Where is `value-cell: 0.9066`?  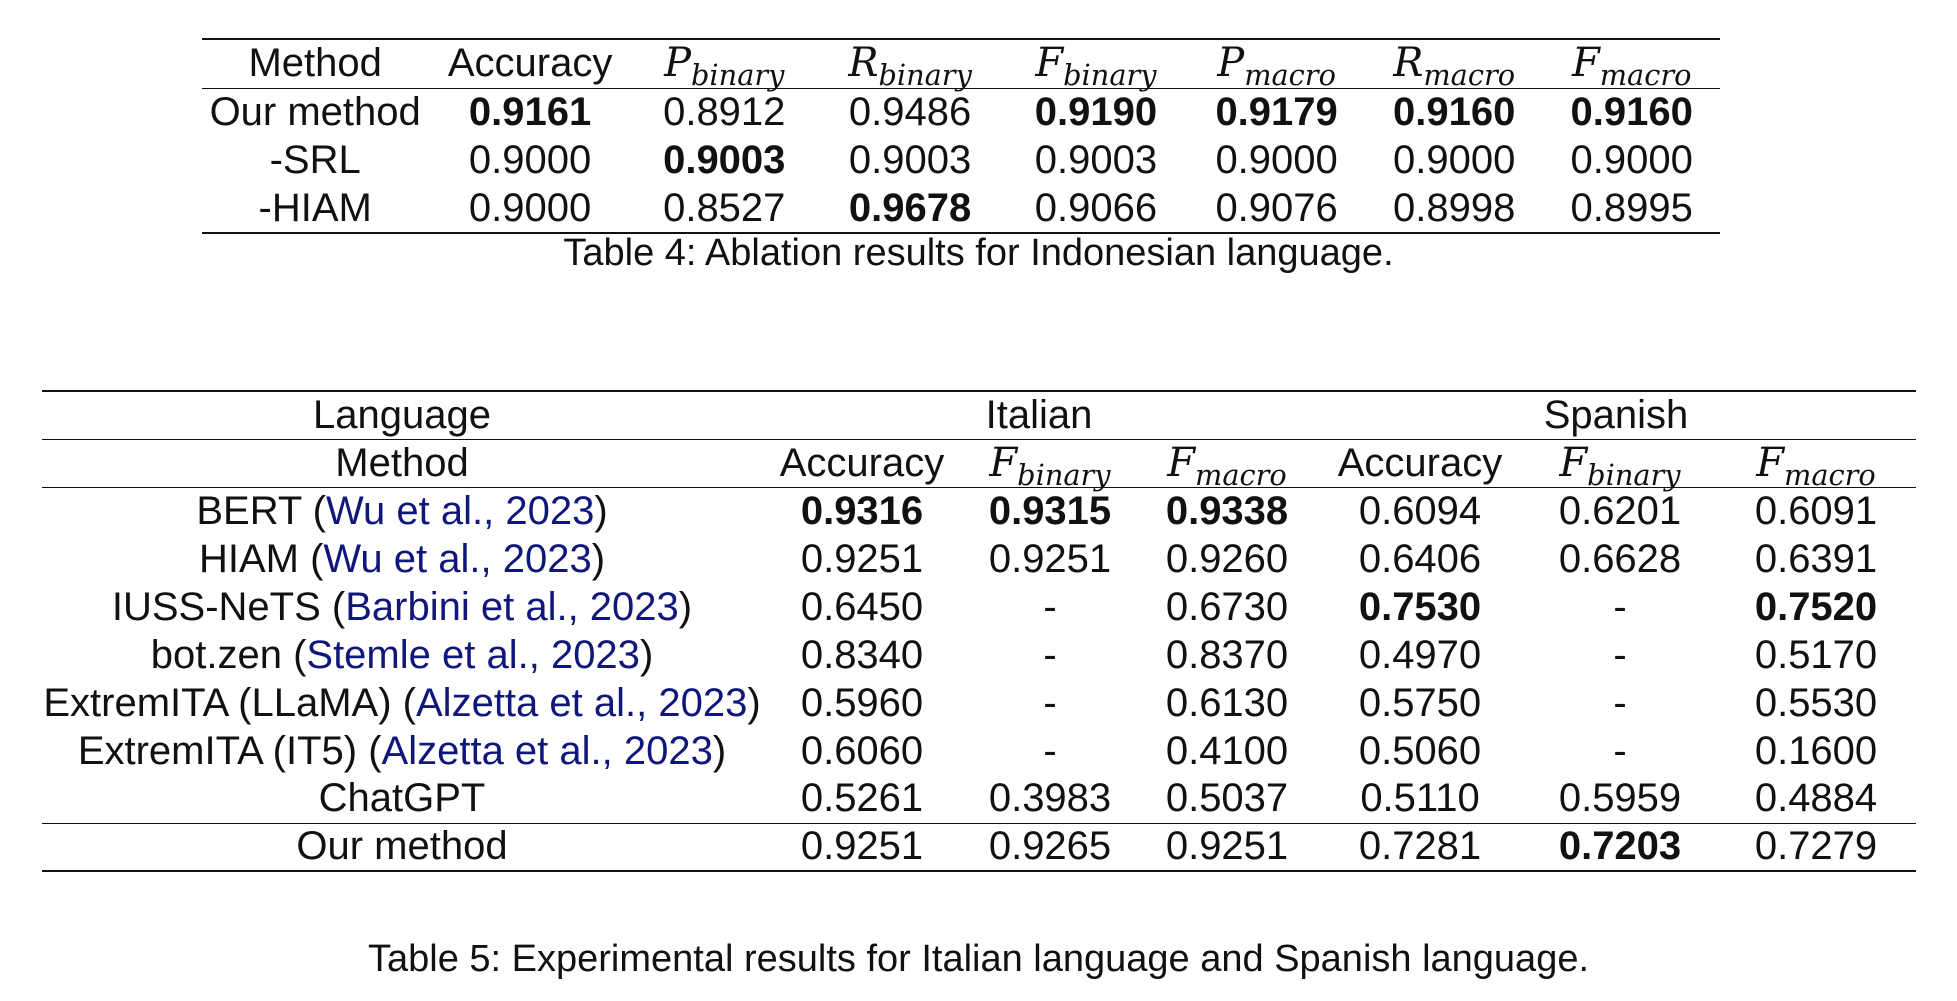 value-cell: 0.9066 is located at coordinates (1096, 207).